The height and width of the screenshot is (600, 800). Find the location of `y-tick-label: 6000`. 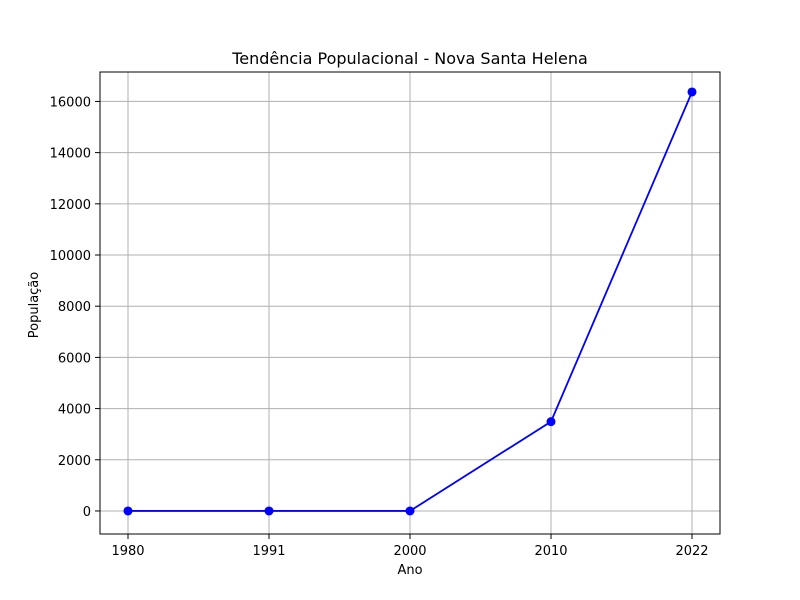

y-tick-label: 6000 is located at coordinates (74, 358).